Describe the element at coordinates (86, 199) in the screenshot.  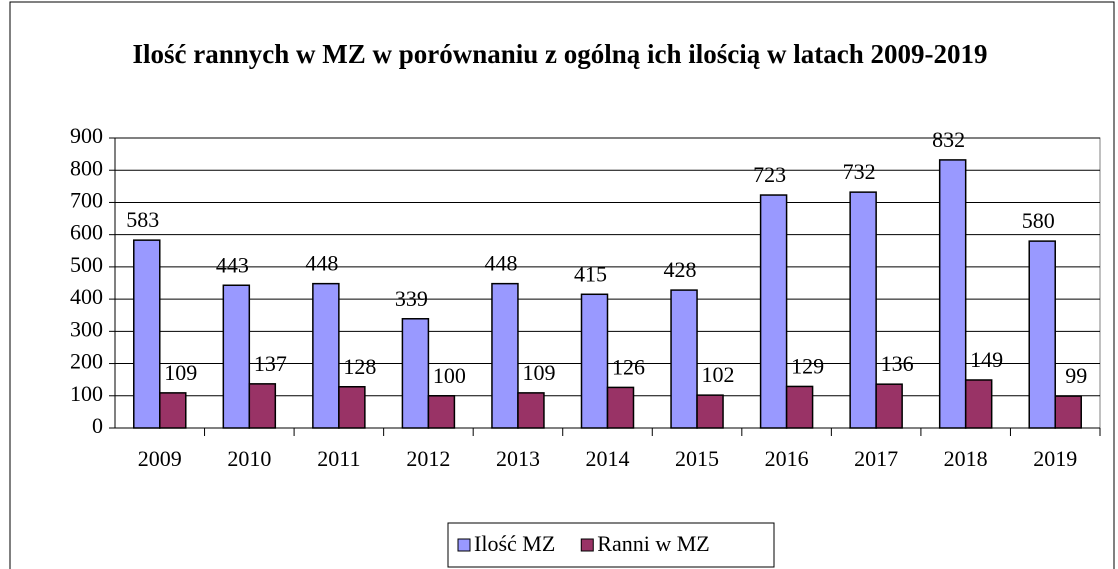
I see `y-tick-label: 700` at that location.